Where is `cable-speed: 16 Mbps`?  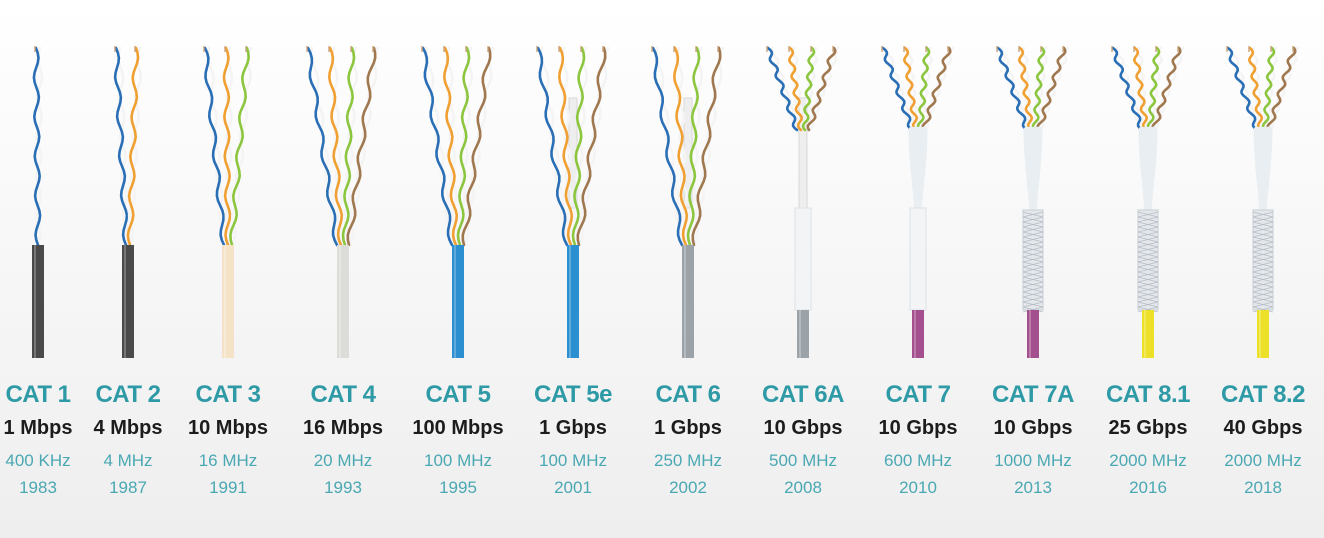 cable-speed: 16 Mbps is located at coordinates (343, 428).